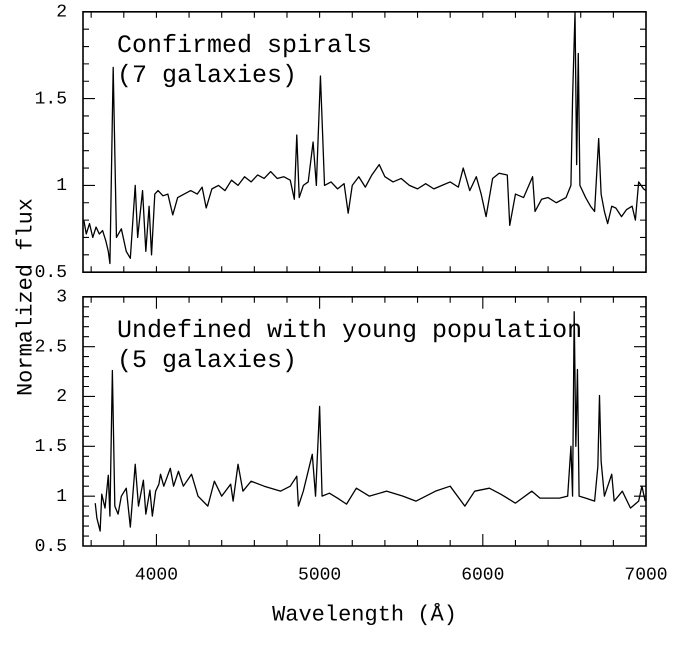  Describe the element at coordinates (244, 45) in the screenshot. I see `annotation: Confirmed spirals` at that location.